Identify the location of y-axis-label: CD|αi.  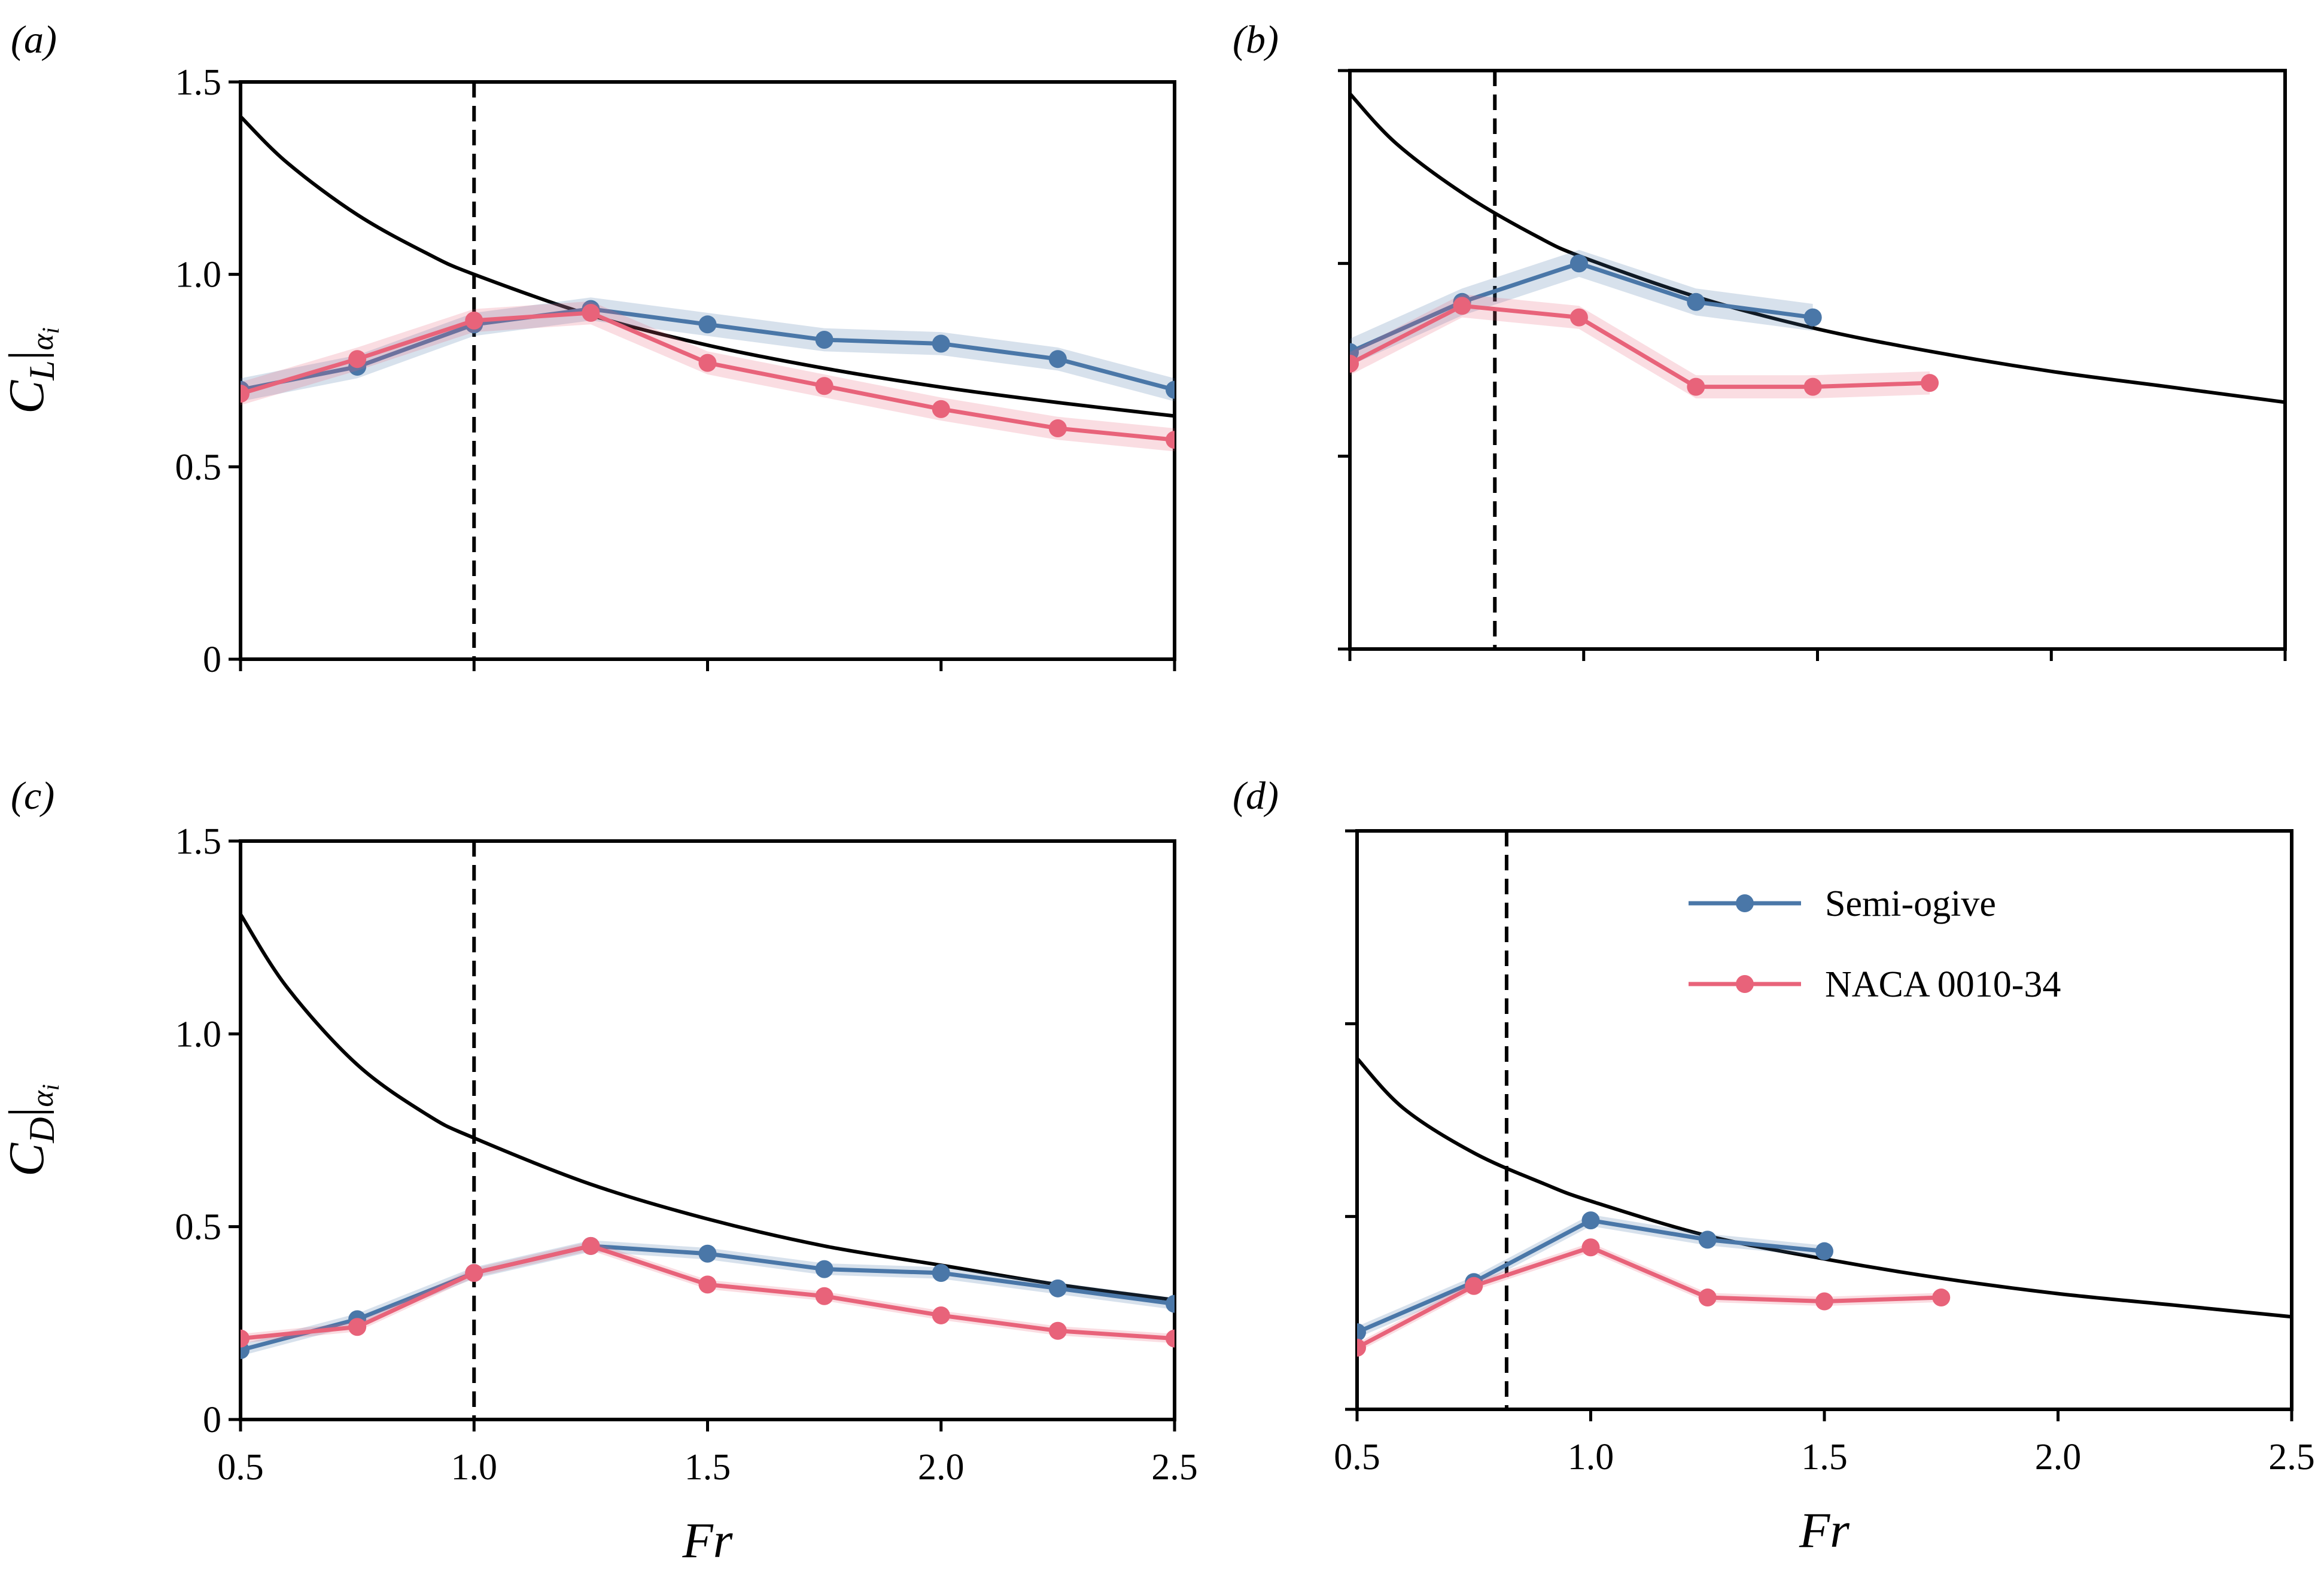
(32, 1130).